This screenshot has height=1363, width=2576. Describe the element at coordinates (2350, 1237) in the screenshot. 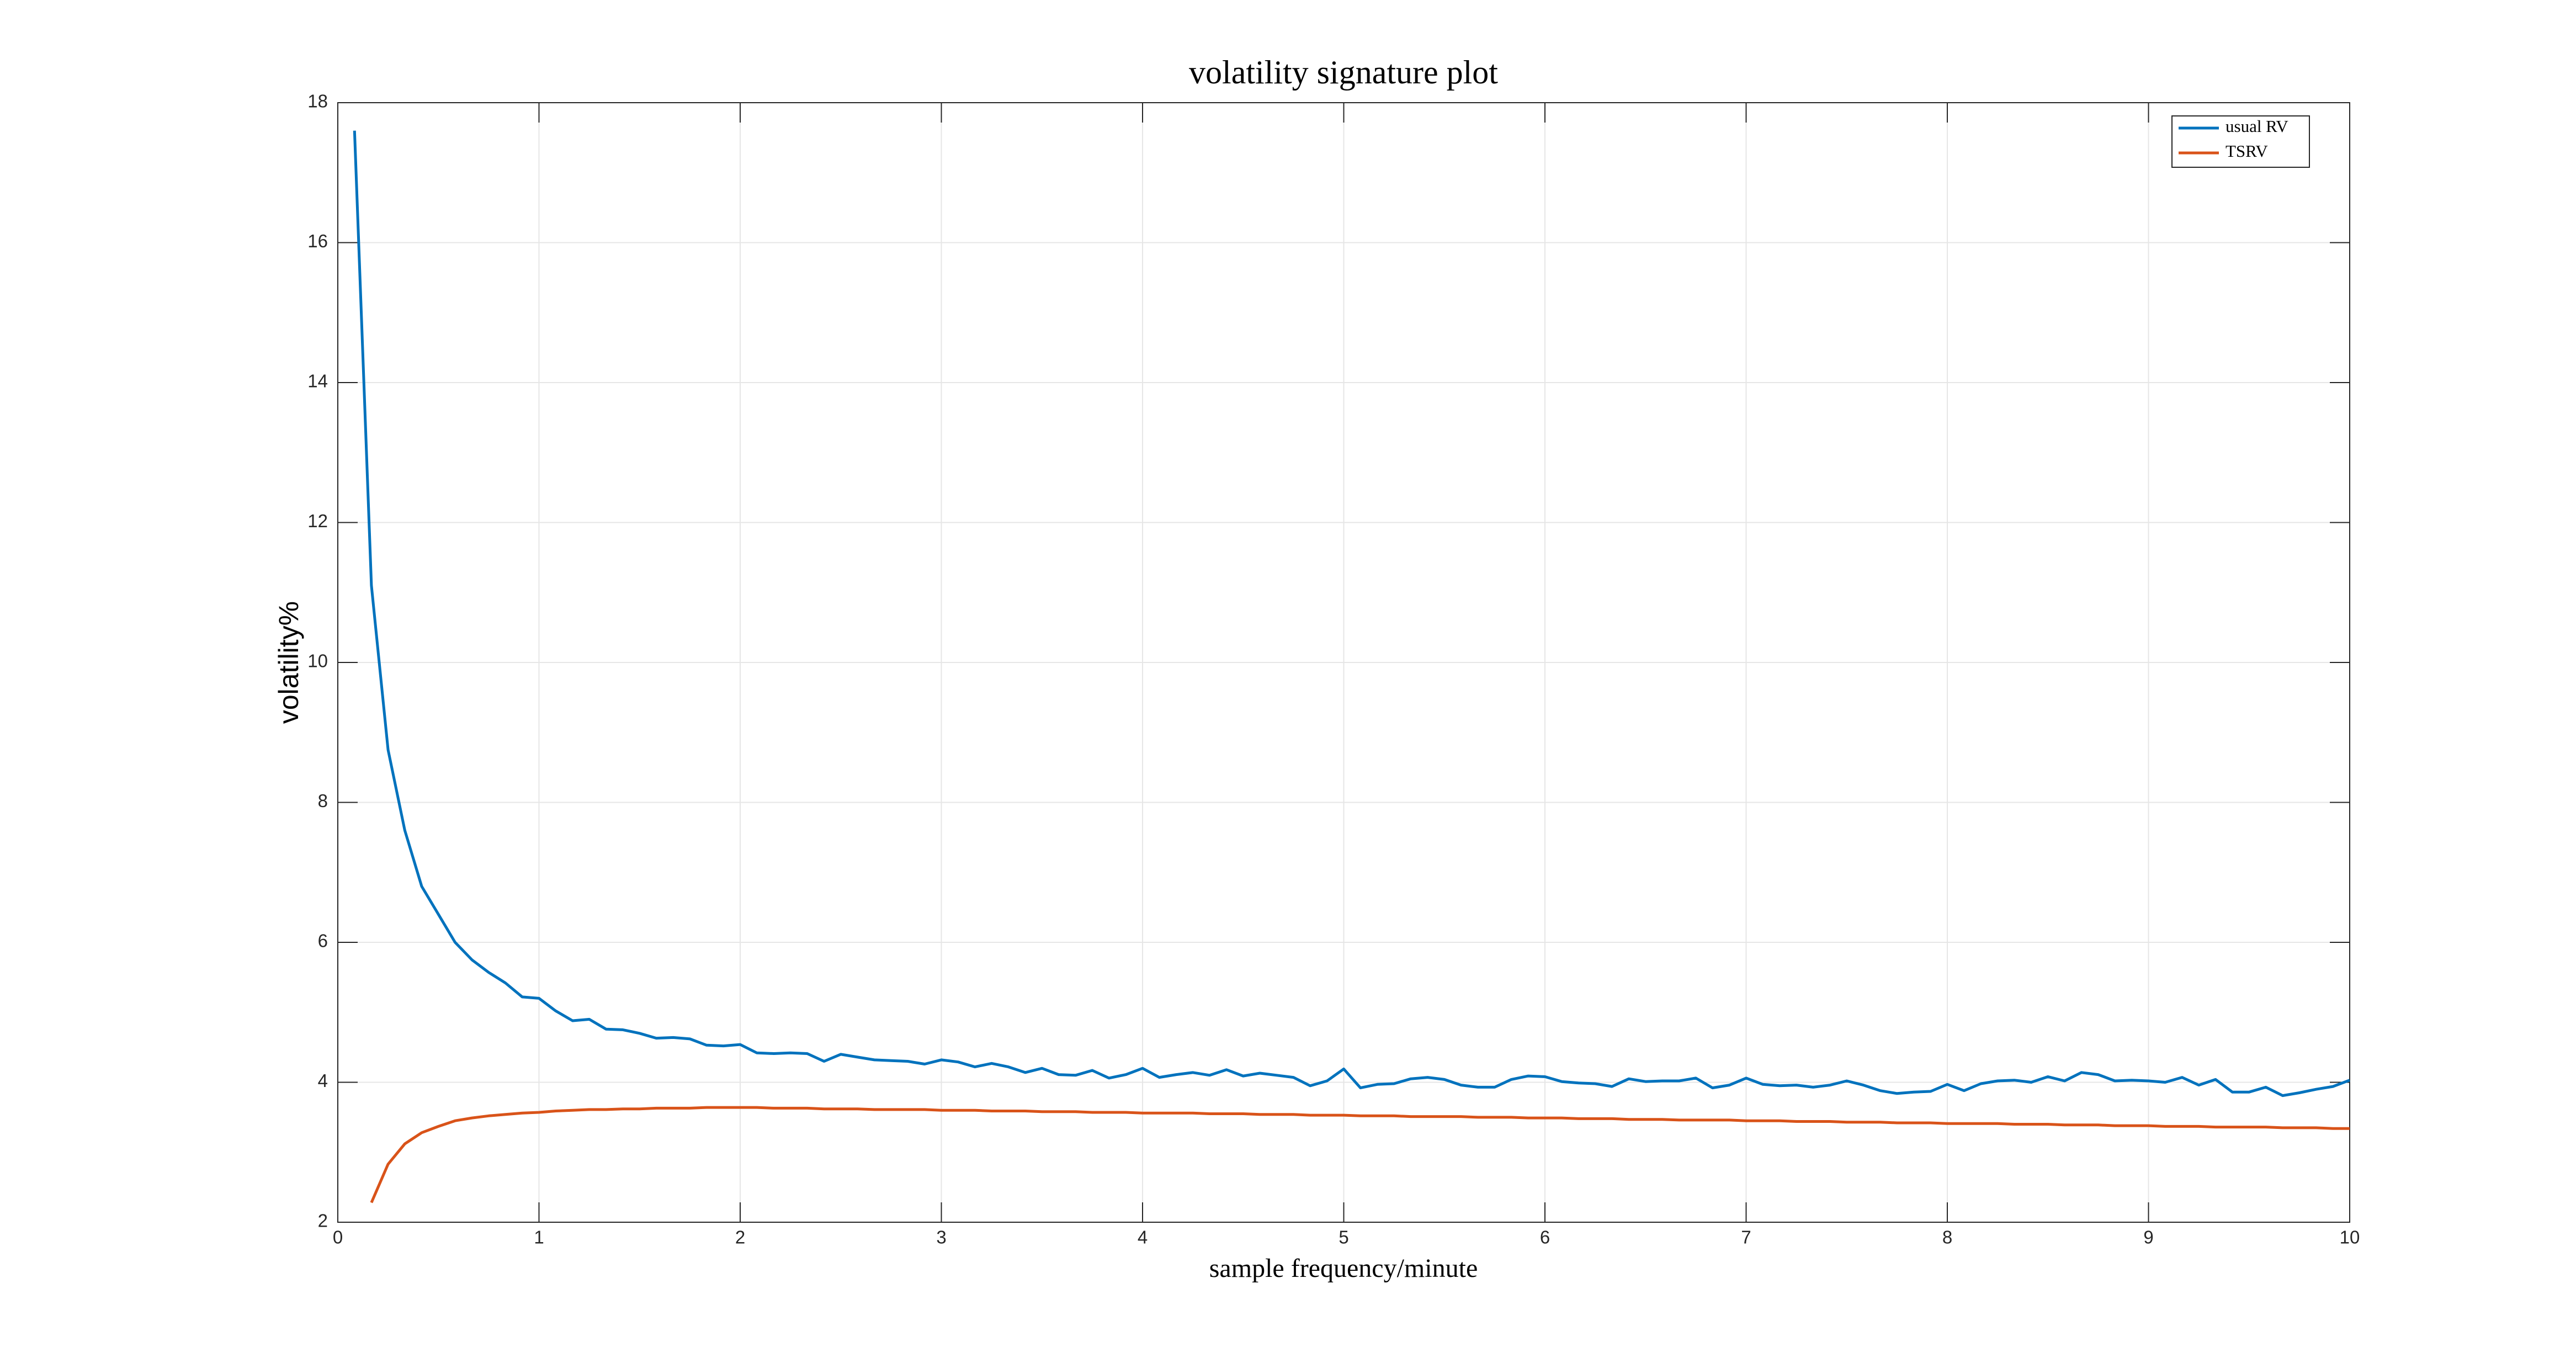

I see `x-tick-label: 10` at that location.